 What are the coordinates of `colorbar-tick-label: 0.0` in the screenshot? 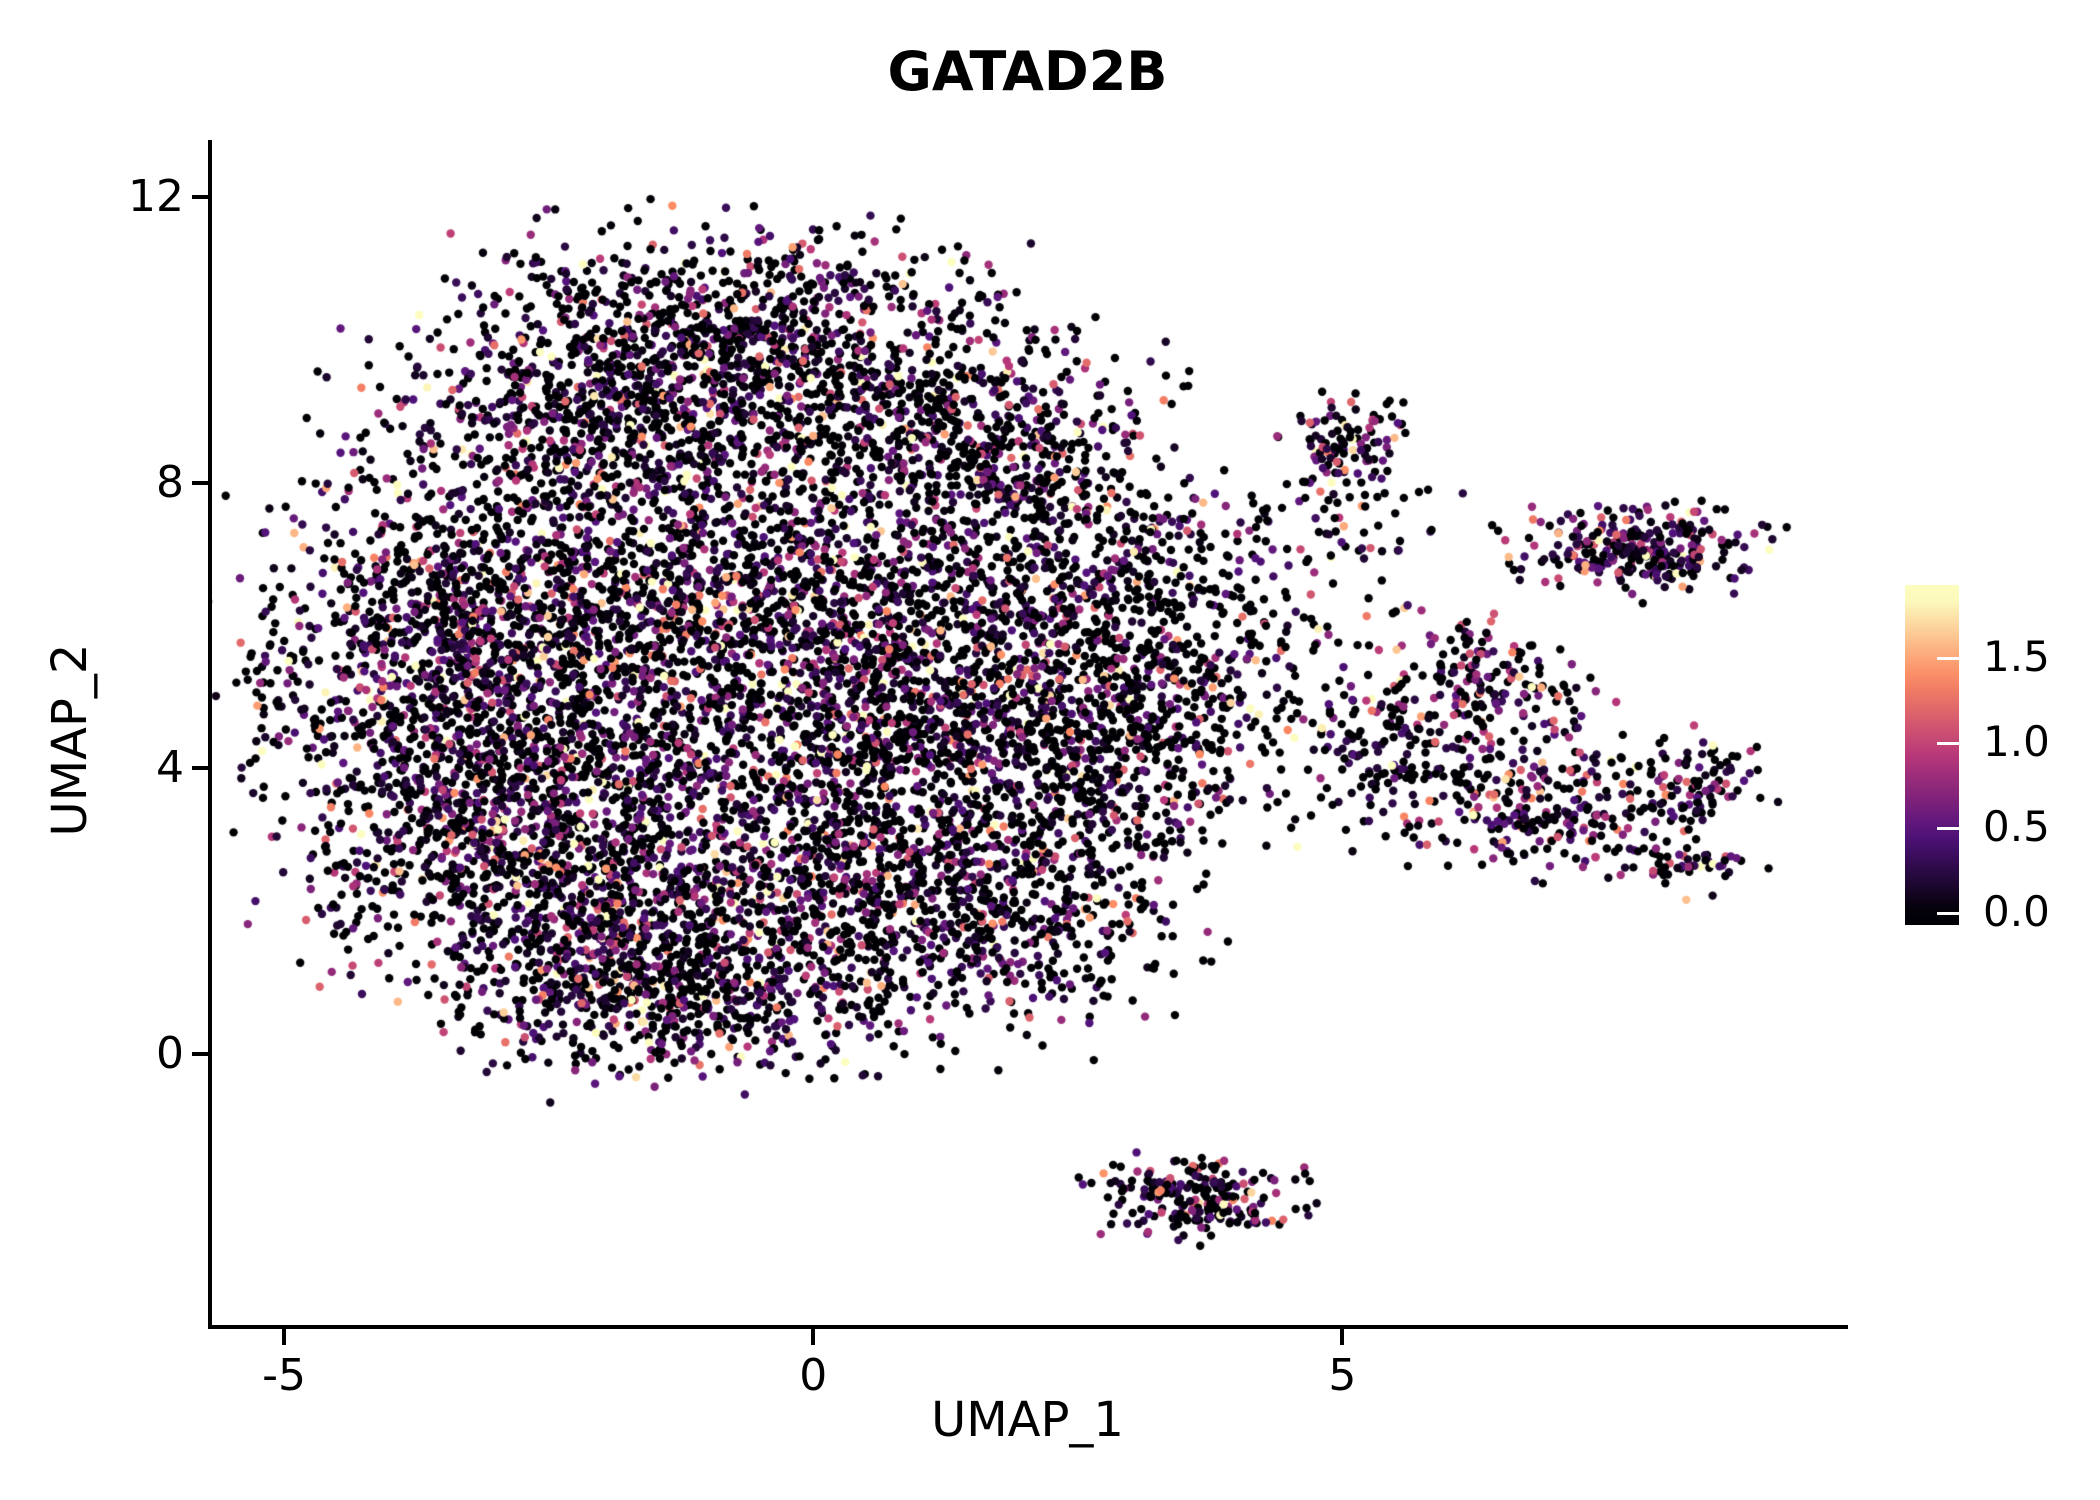 It's located at (2016, 912).